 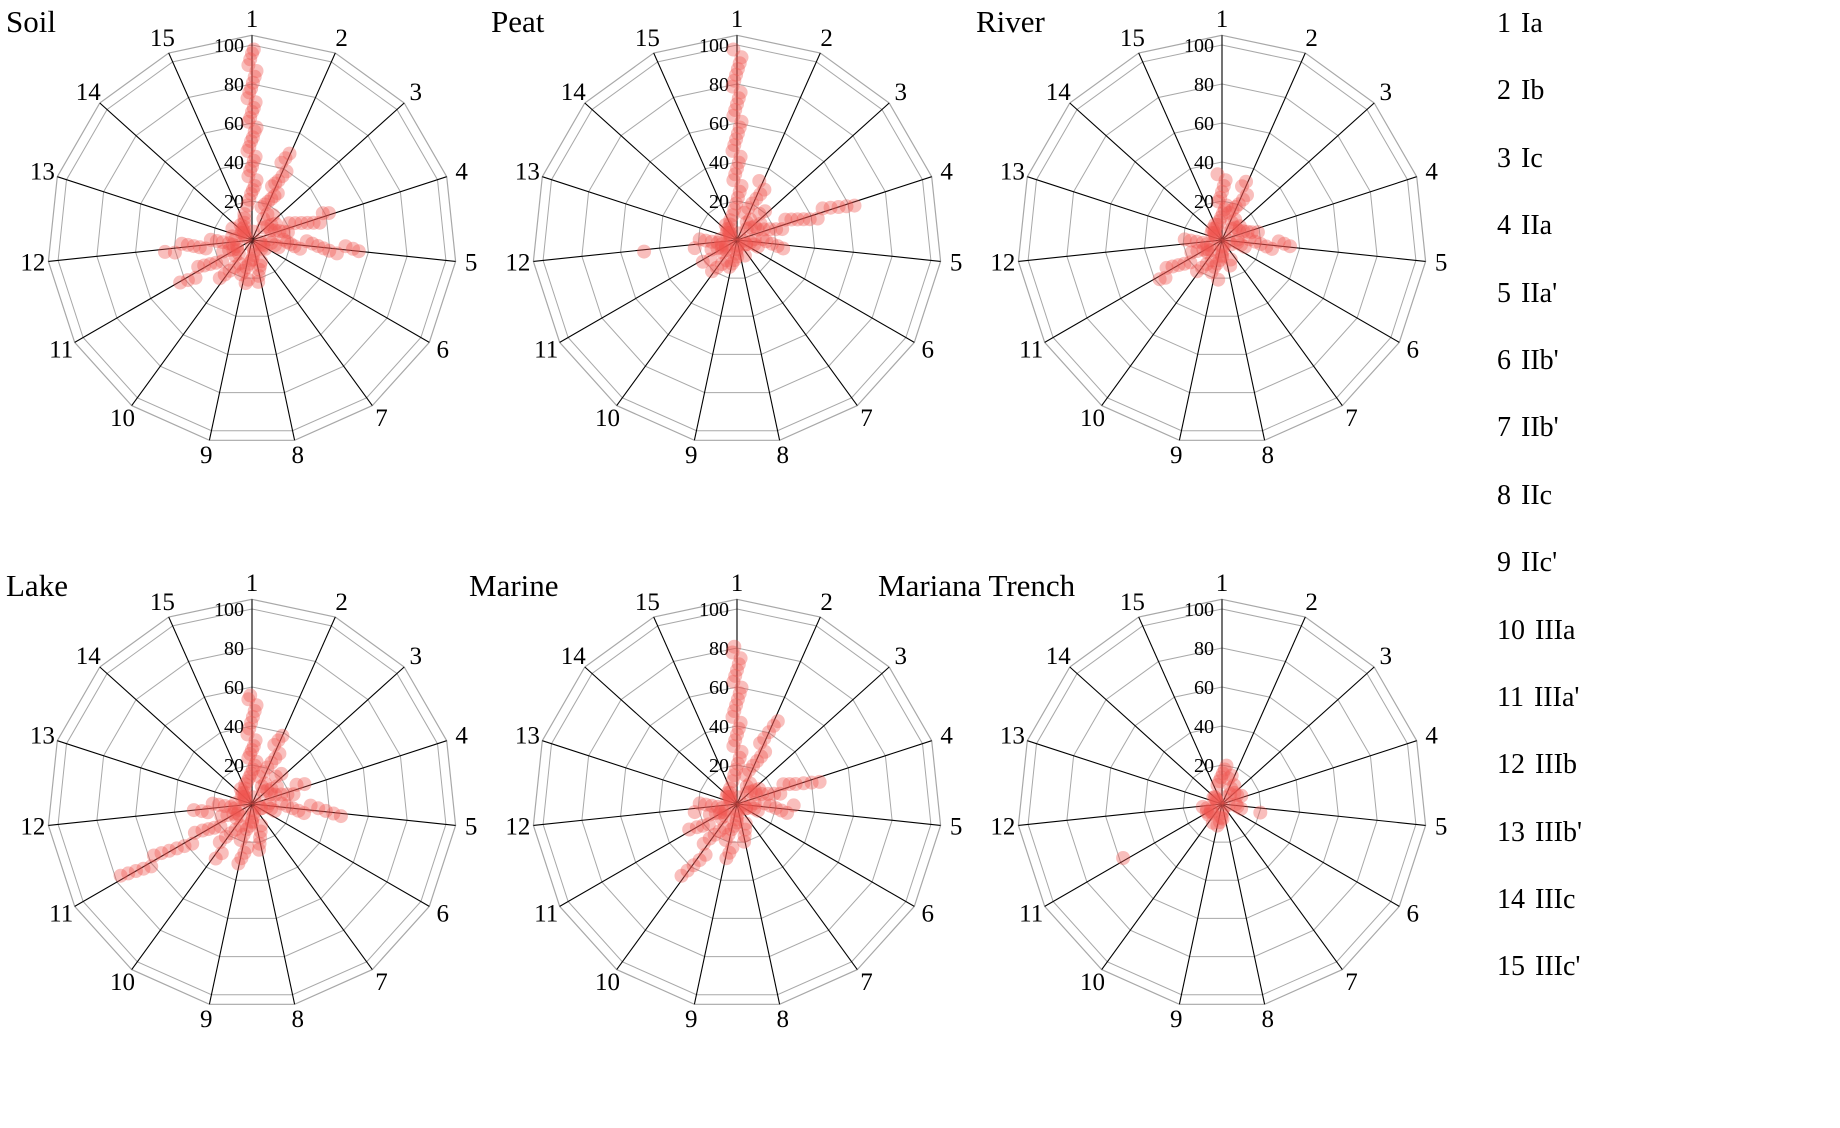 I want to click on legend-number: 4, so click(x=1504, y=226).